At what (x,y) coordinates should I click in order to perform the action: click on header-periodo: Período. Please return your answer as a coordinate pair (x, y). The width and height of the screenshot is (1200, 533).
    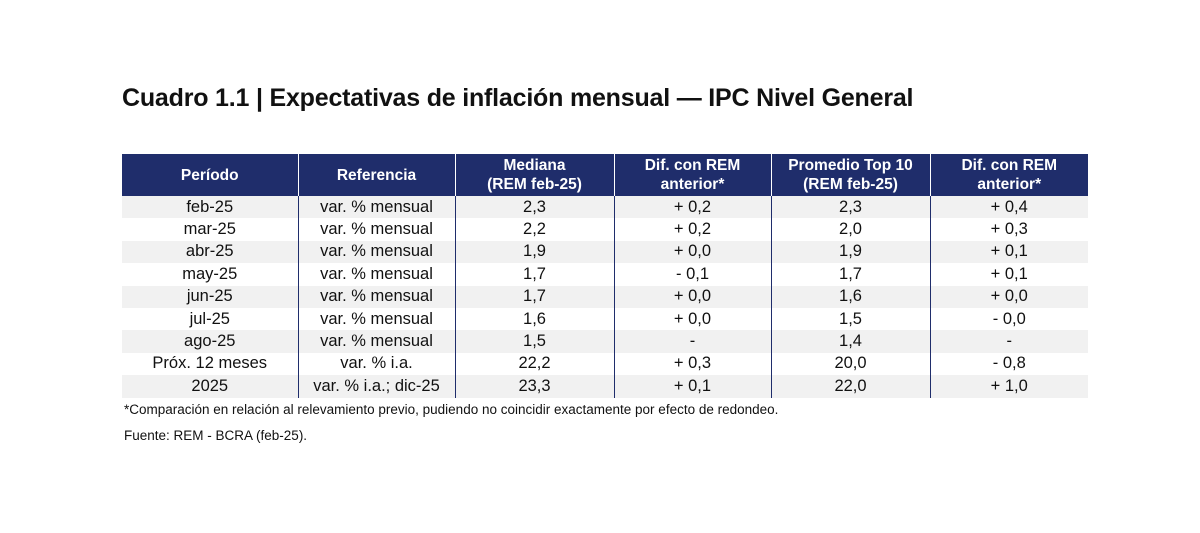
    Looking at the image, I should click on (210, 175).